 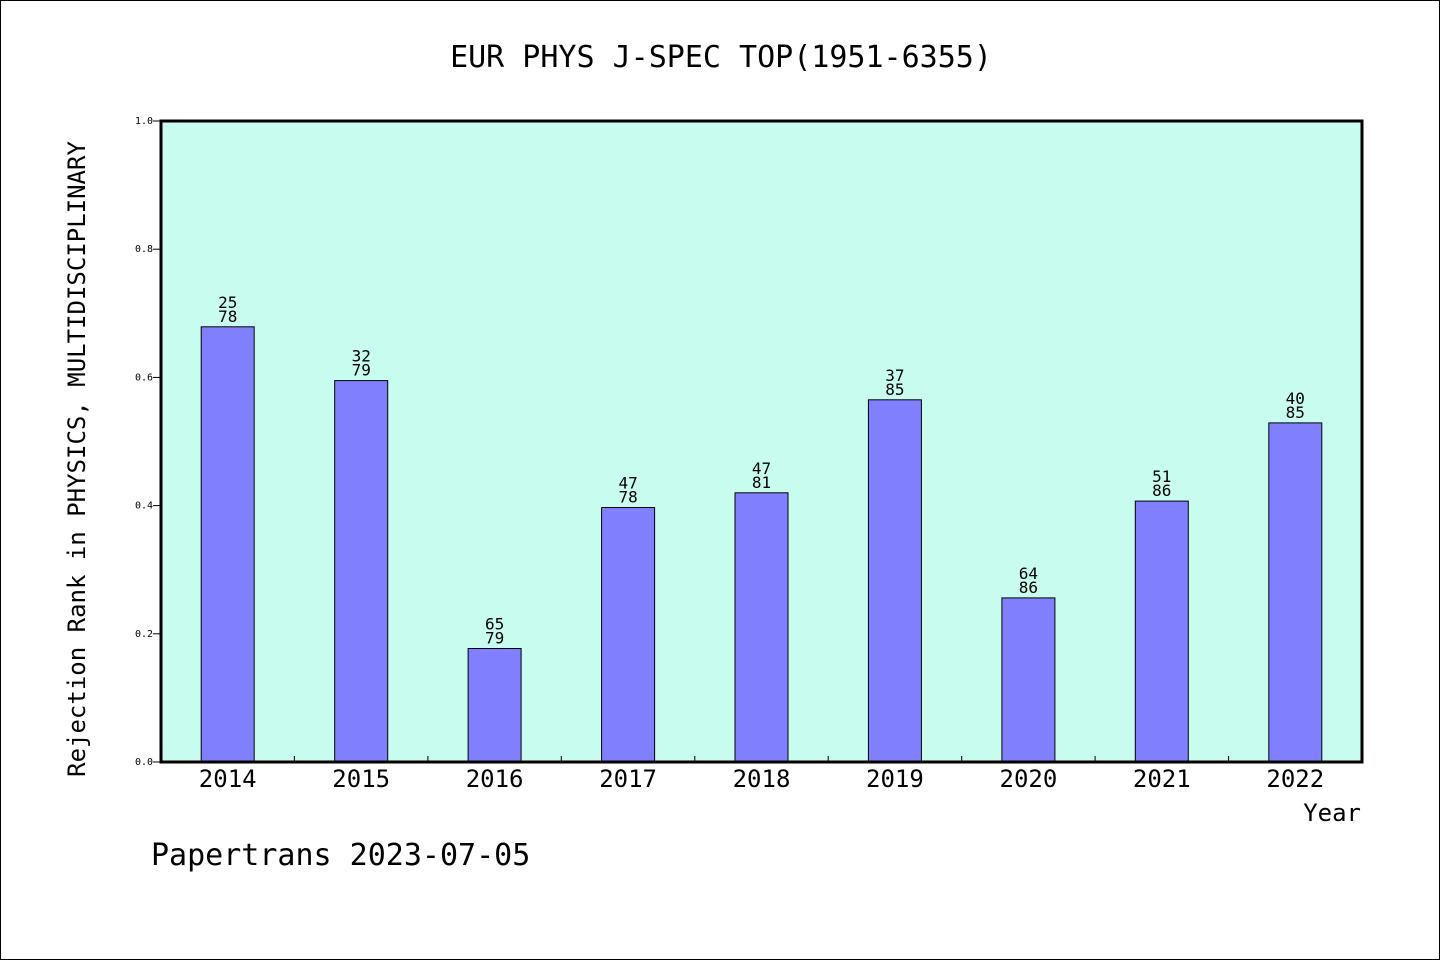 I want to click on bar-label-top-2016: 65, so click(x=494, y=624).